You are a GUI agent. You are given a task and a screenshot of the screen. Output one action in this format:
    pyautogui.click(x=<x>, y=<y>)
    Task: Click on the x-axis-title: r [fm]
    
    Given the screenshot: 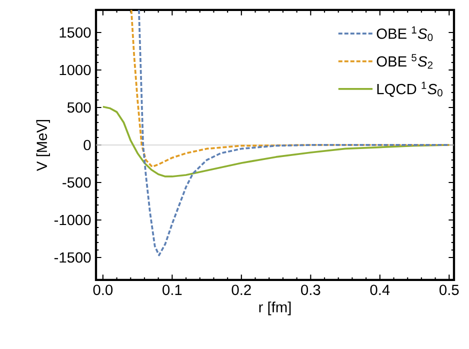 What is the action you would take?
    pyautogui.click(x=275, y=309)
    